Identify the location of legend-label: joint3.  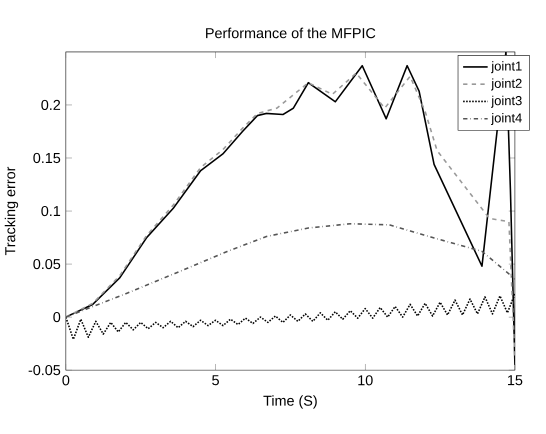
(506, 102).